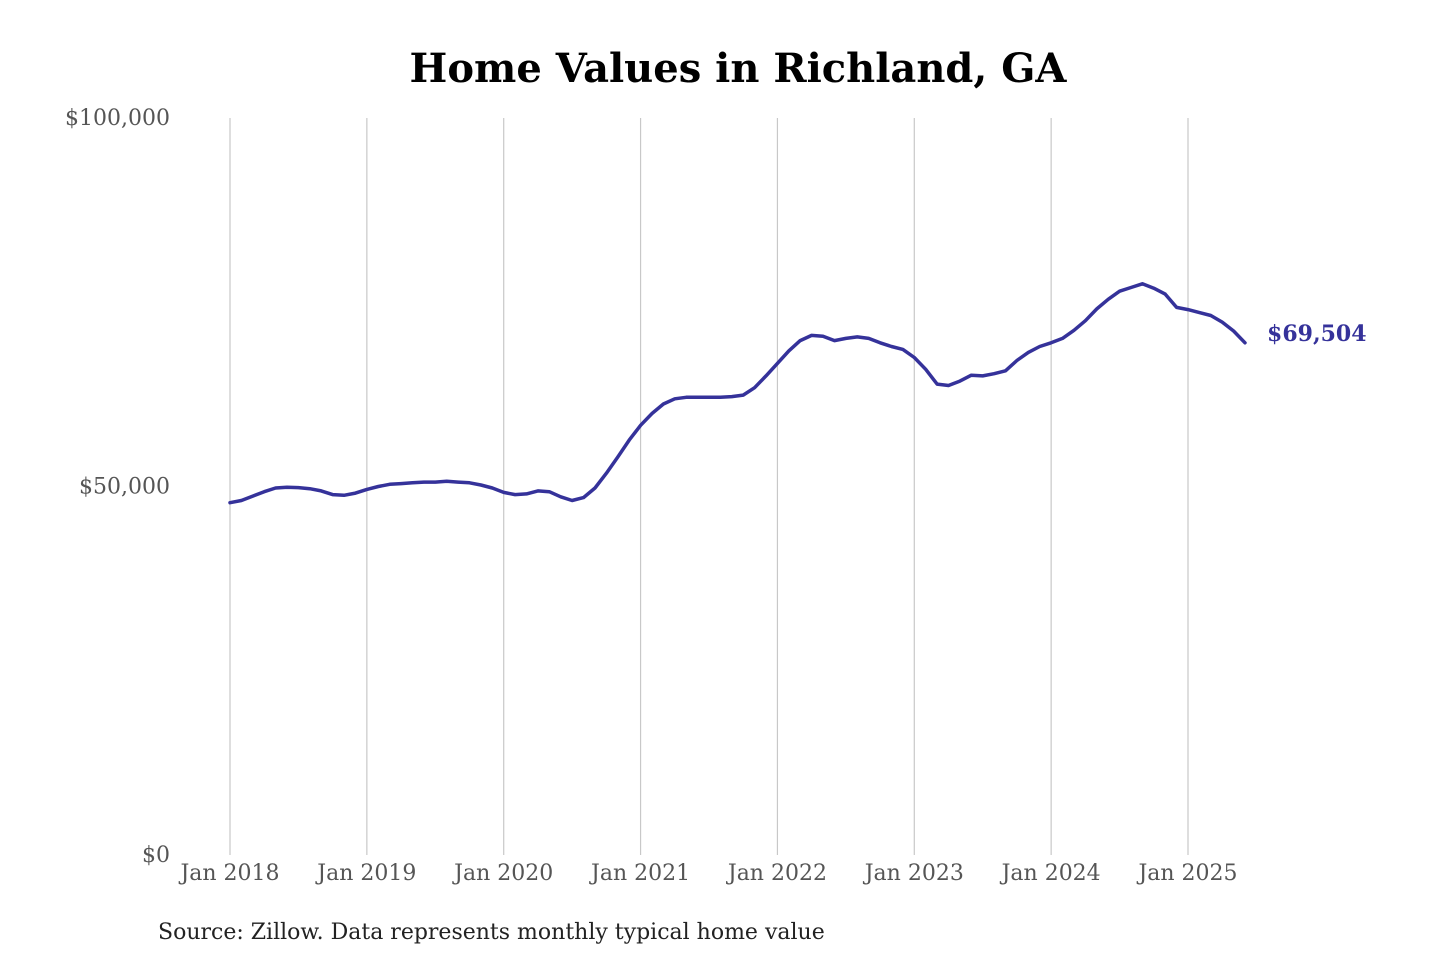 The width and height of the screenshot is (1440, 960). I want to click on y-tick-label: $0, so click(156, 855).